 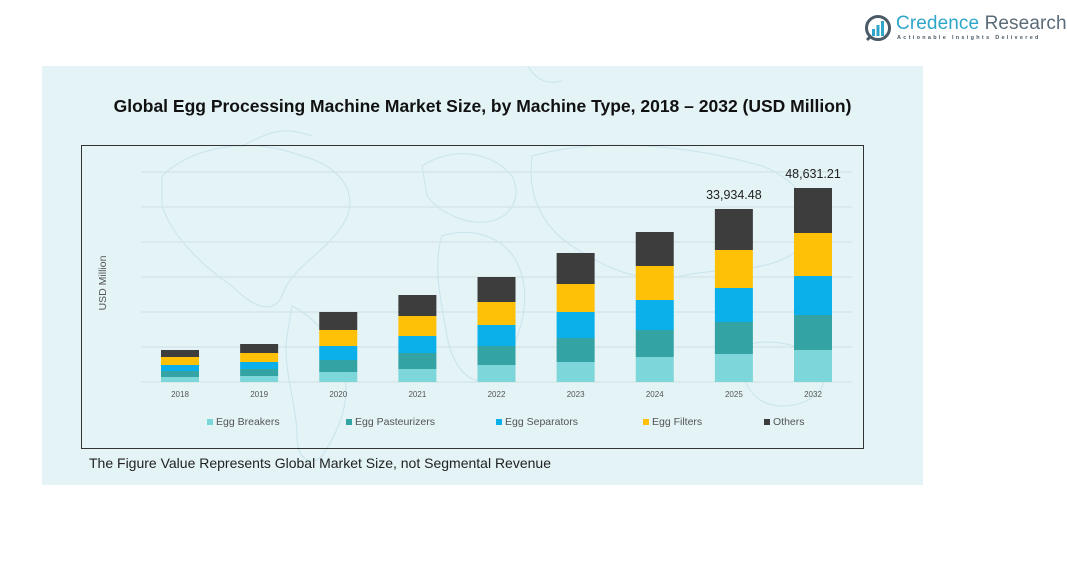 I want to click on legend-label: Egg Separators, so click(x=541, y=422).